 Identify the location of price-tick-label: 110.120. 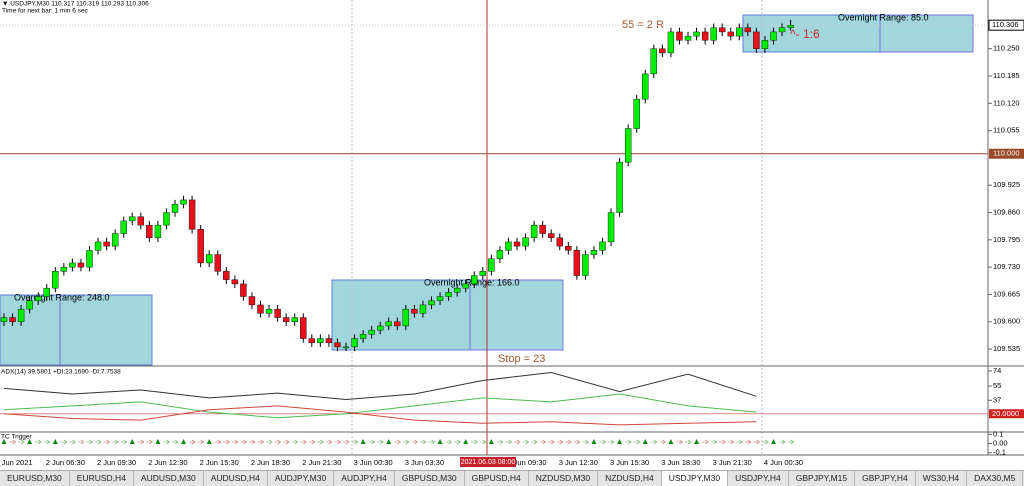
(1006, 102).